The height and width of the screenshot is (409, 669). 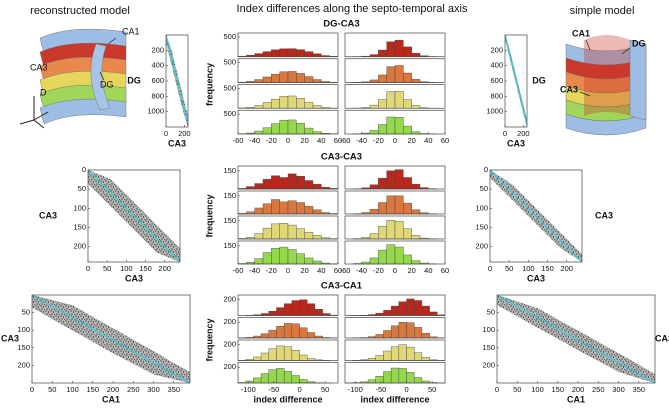 What do you see at coordinates (155, 111) in the screenshot?
I see `y-tick-label: 1000` at bounding box center [155, 111].